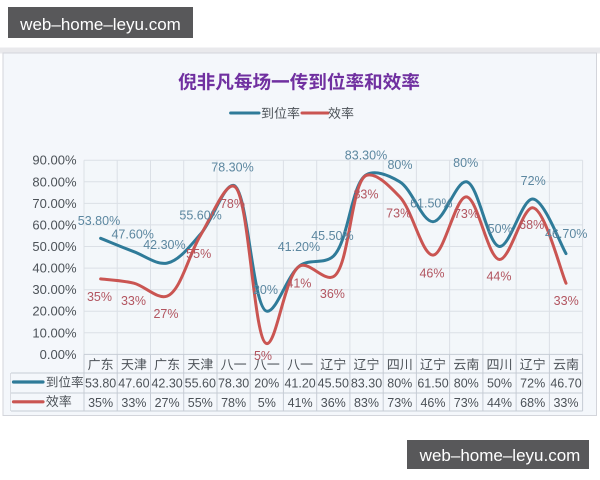  What do you see at coordinates (132, 234) in the screenshot?
I see `svg-text: 47.60%` at bounding box center [132, 234].